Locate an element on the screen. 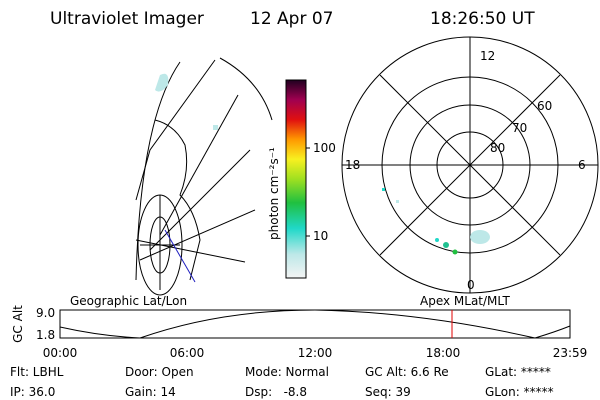 This screenshot has height=400, width=600. strip-title: Geographic Lat/Lon is located at coordinates (128, 301).